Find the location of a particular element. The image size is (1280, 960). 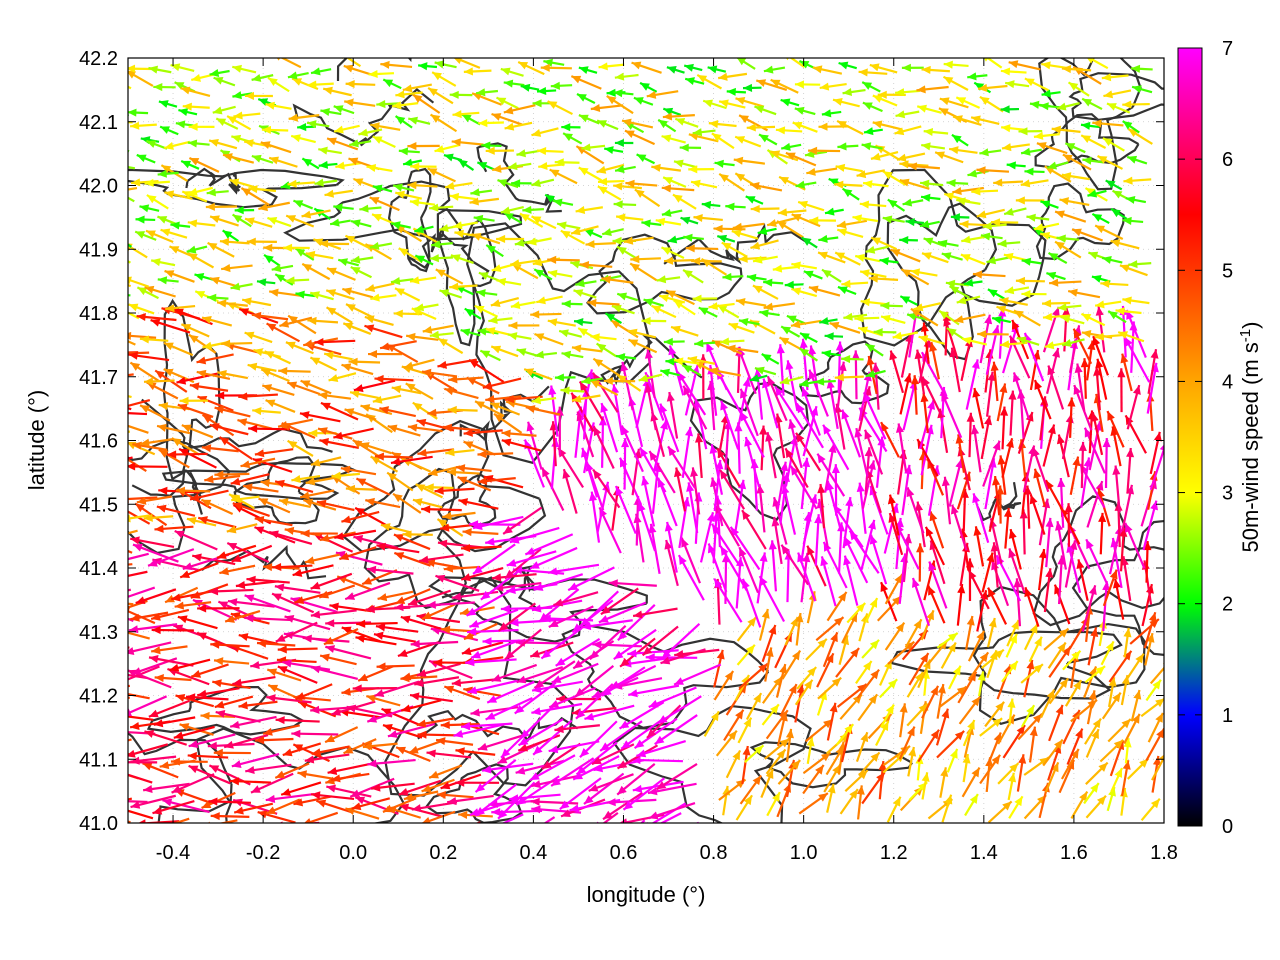

y-tick-label: 41.1 is located at coordinates (98, 760).